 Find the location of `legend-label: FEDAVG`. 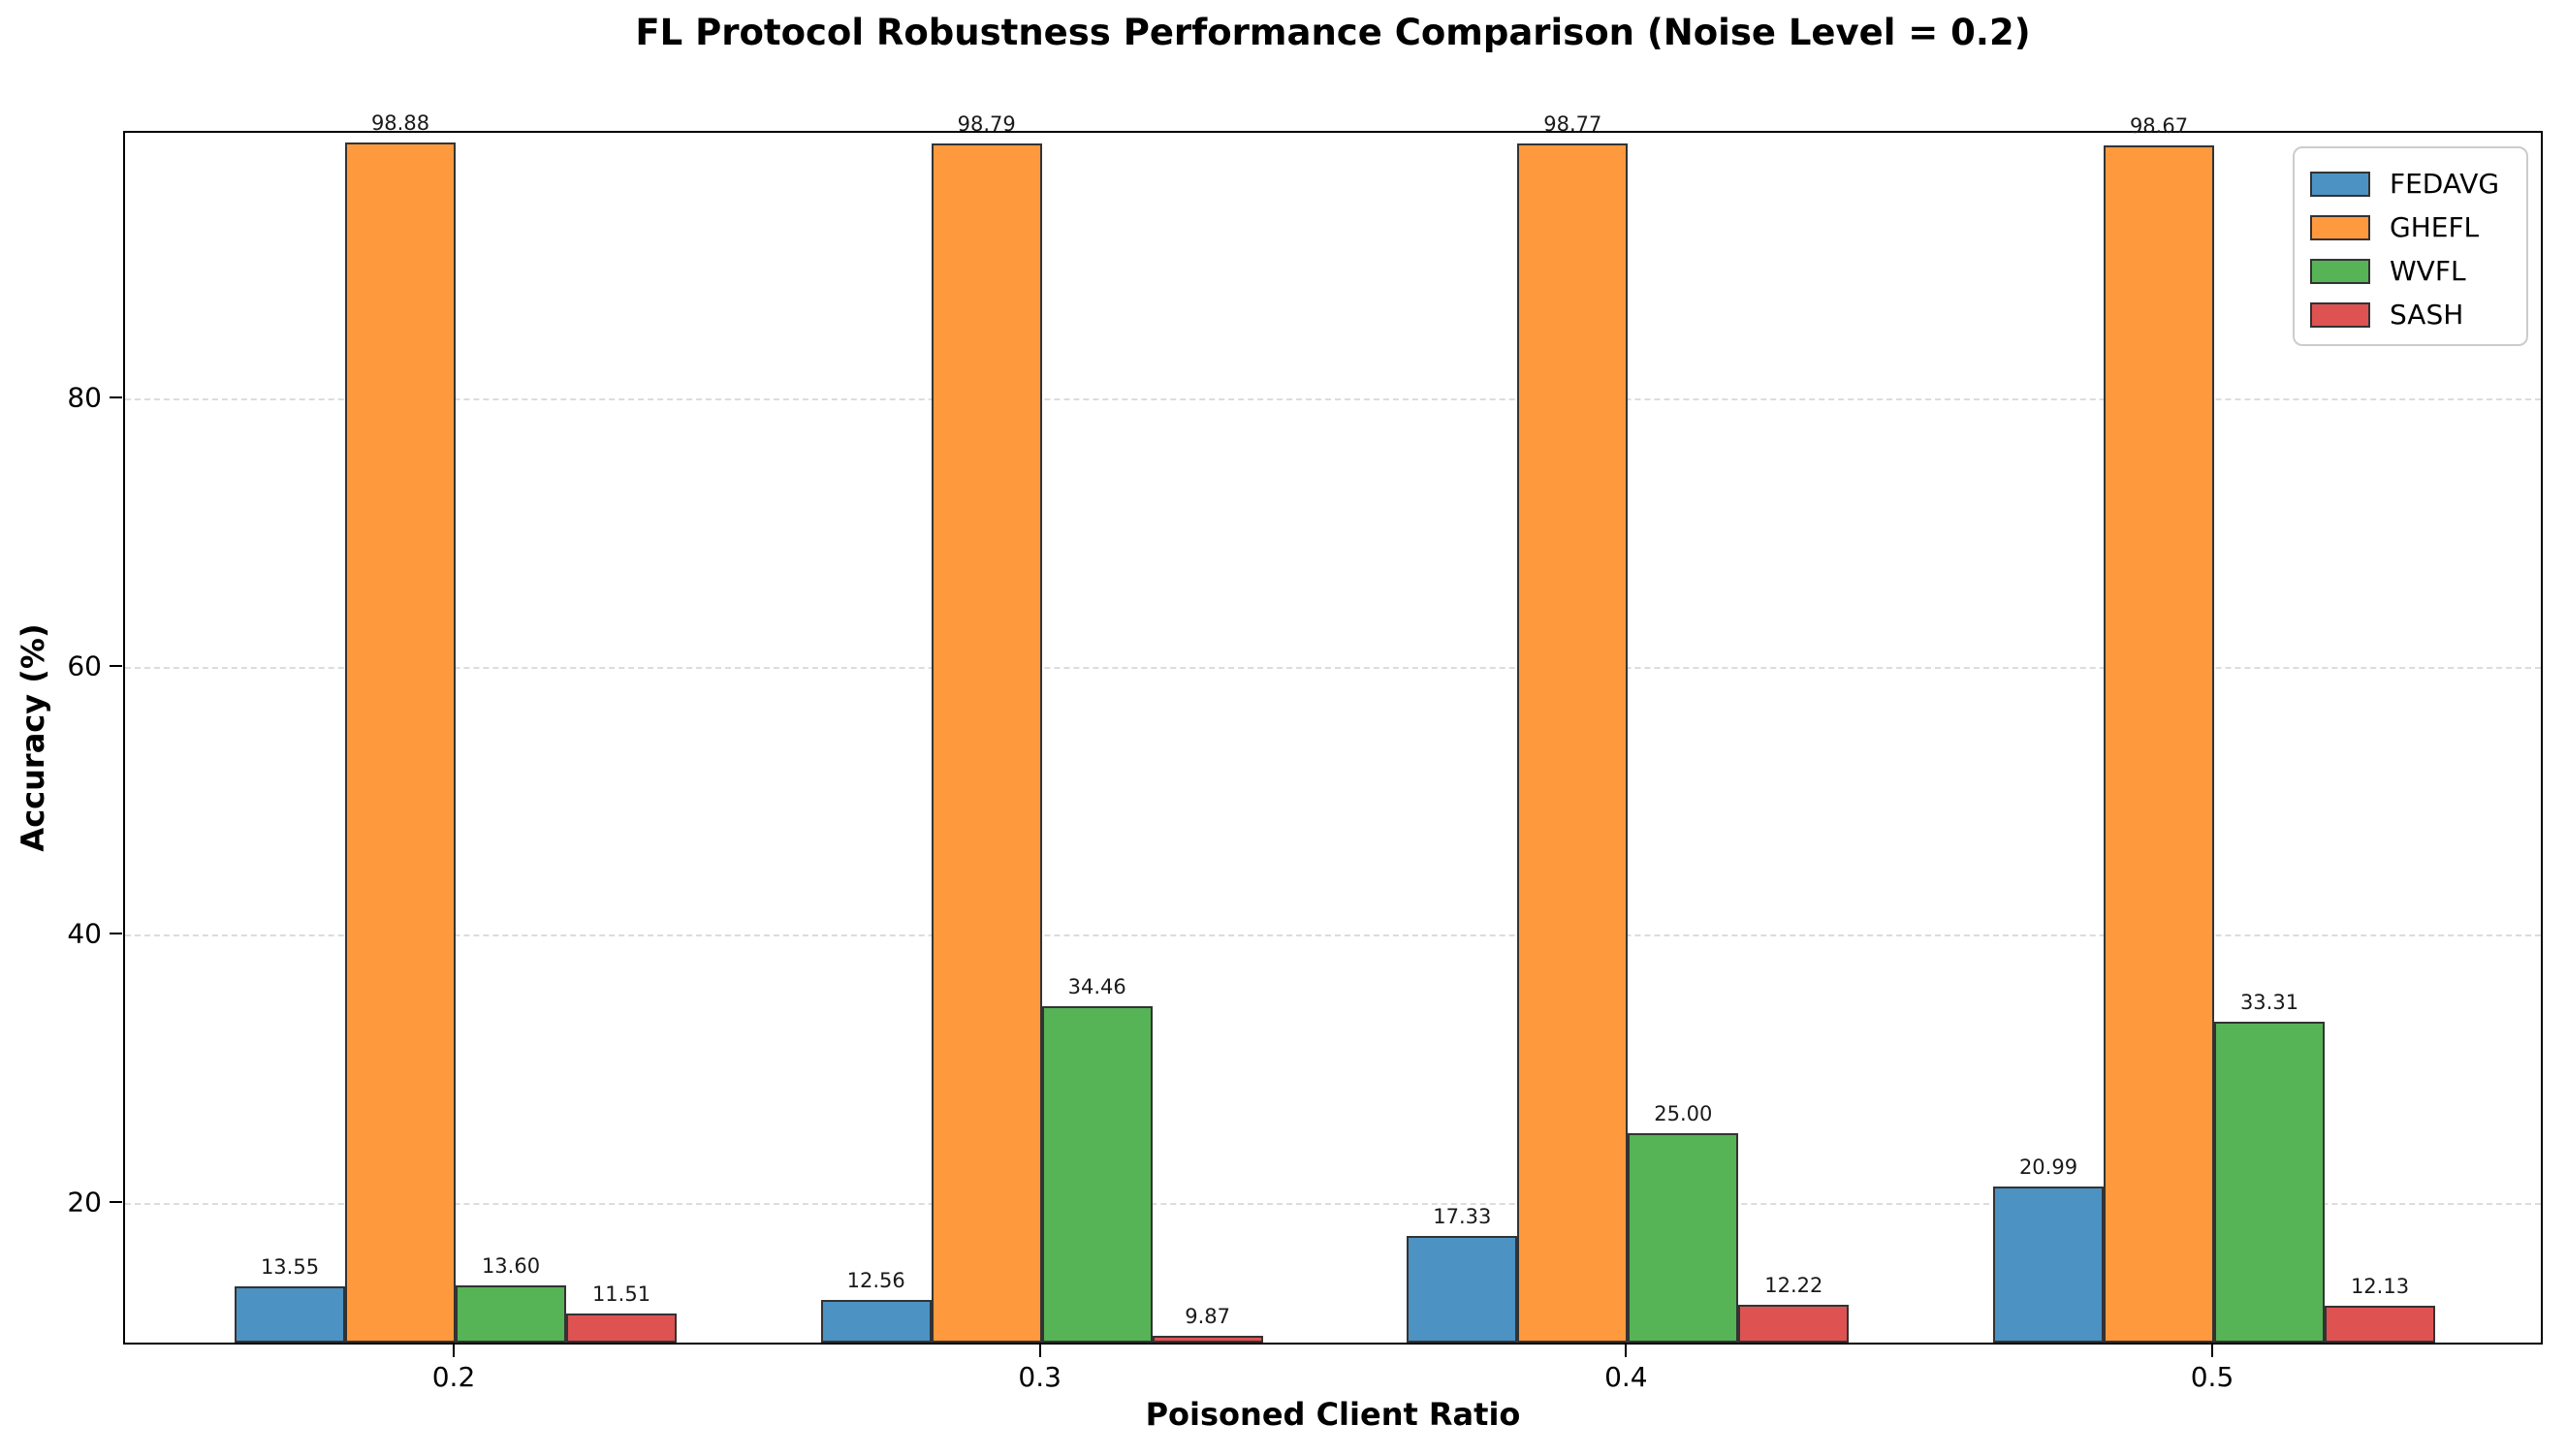

legend-label: FEDAVG is located at coordinates (2445, 184).